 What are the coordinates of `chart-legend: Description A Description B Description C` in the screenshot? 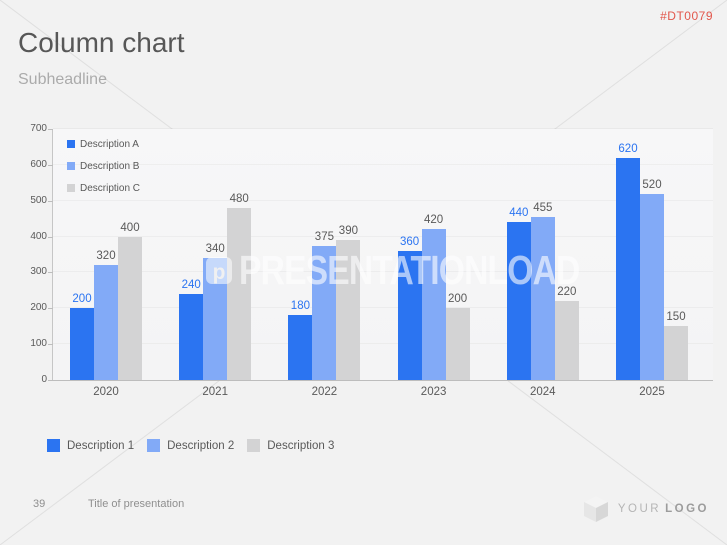 It's located at (103, 170).